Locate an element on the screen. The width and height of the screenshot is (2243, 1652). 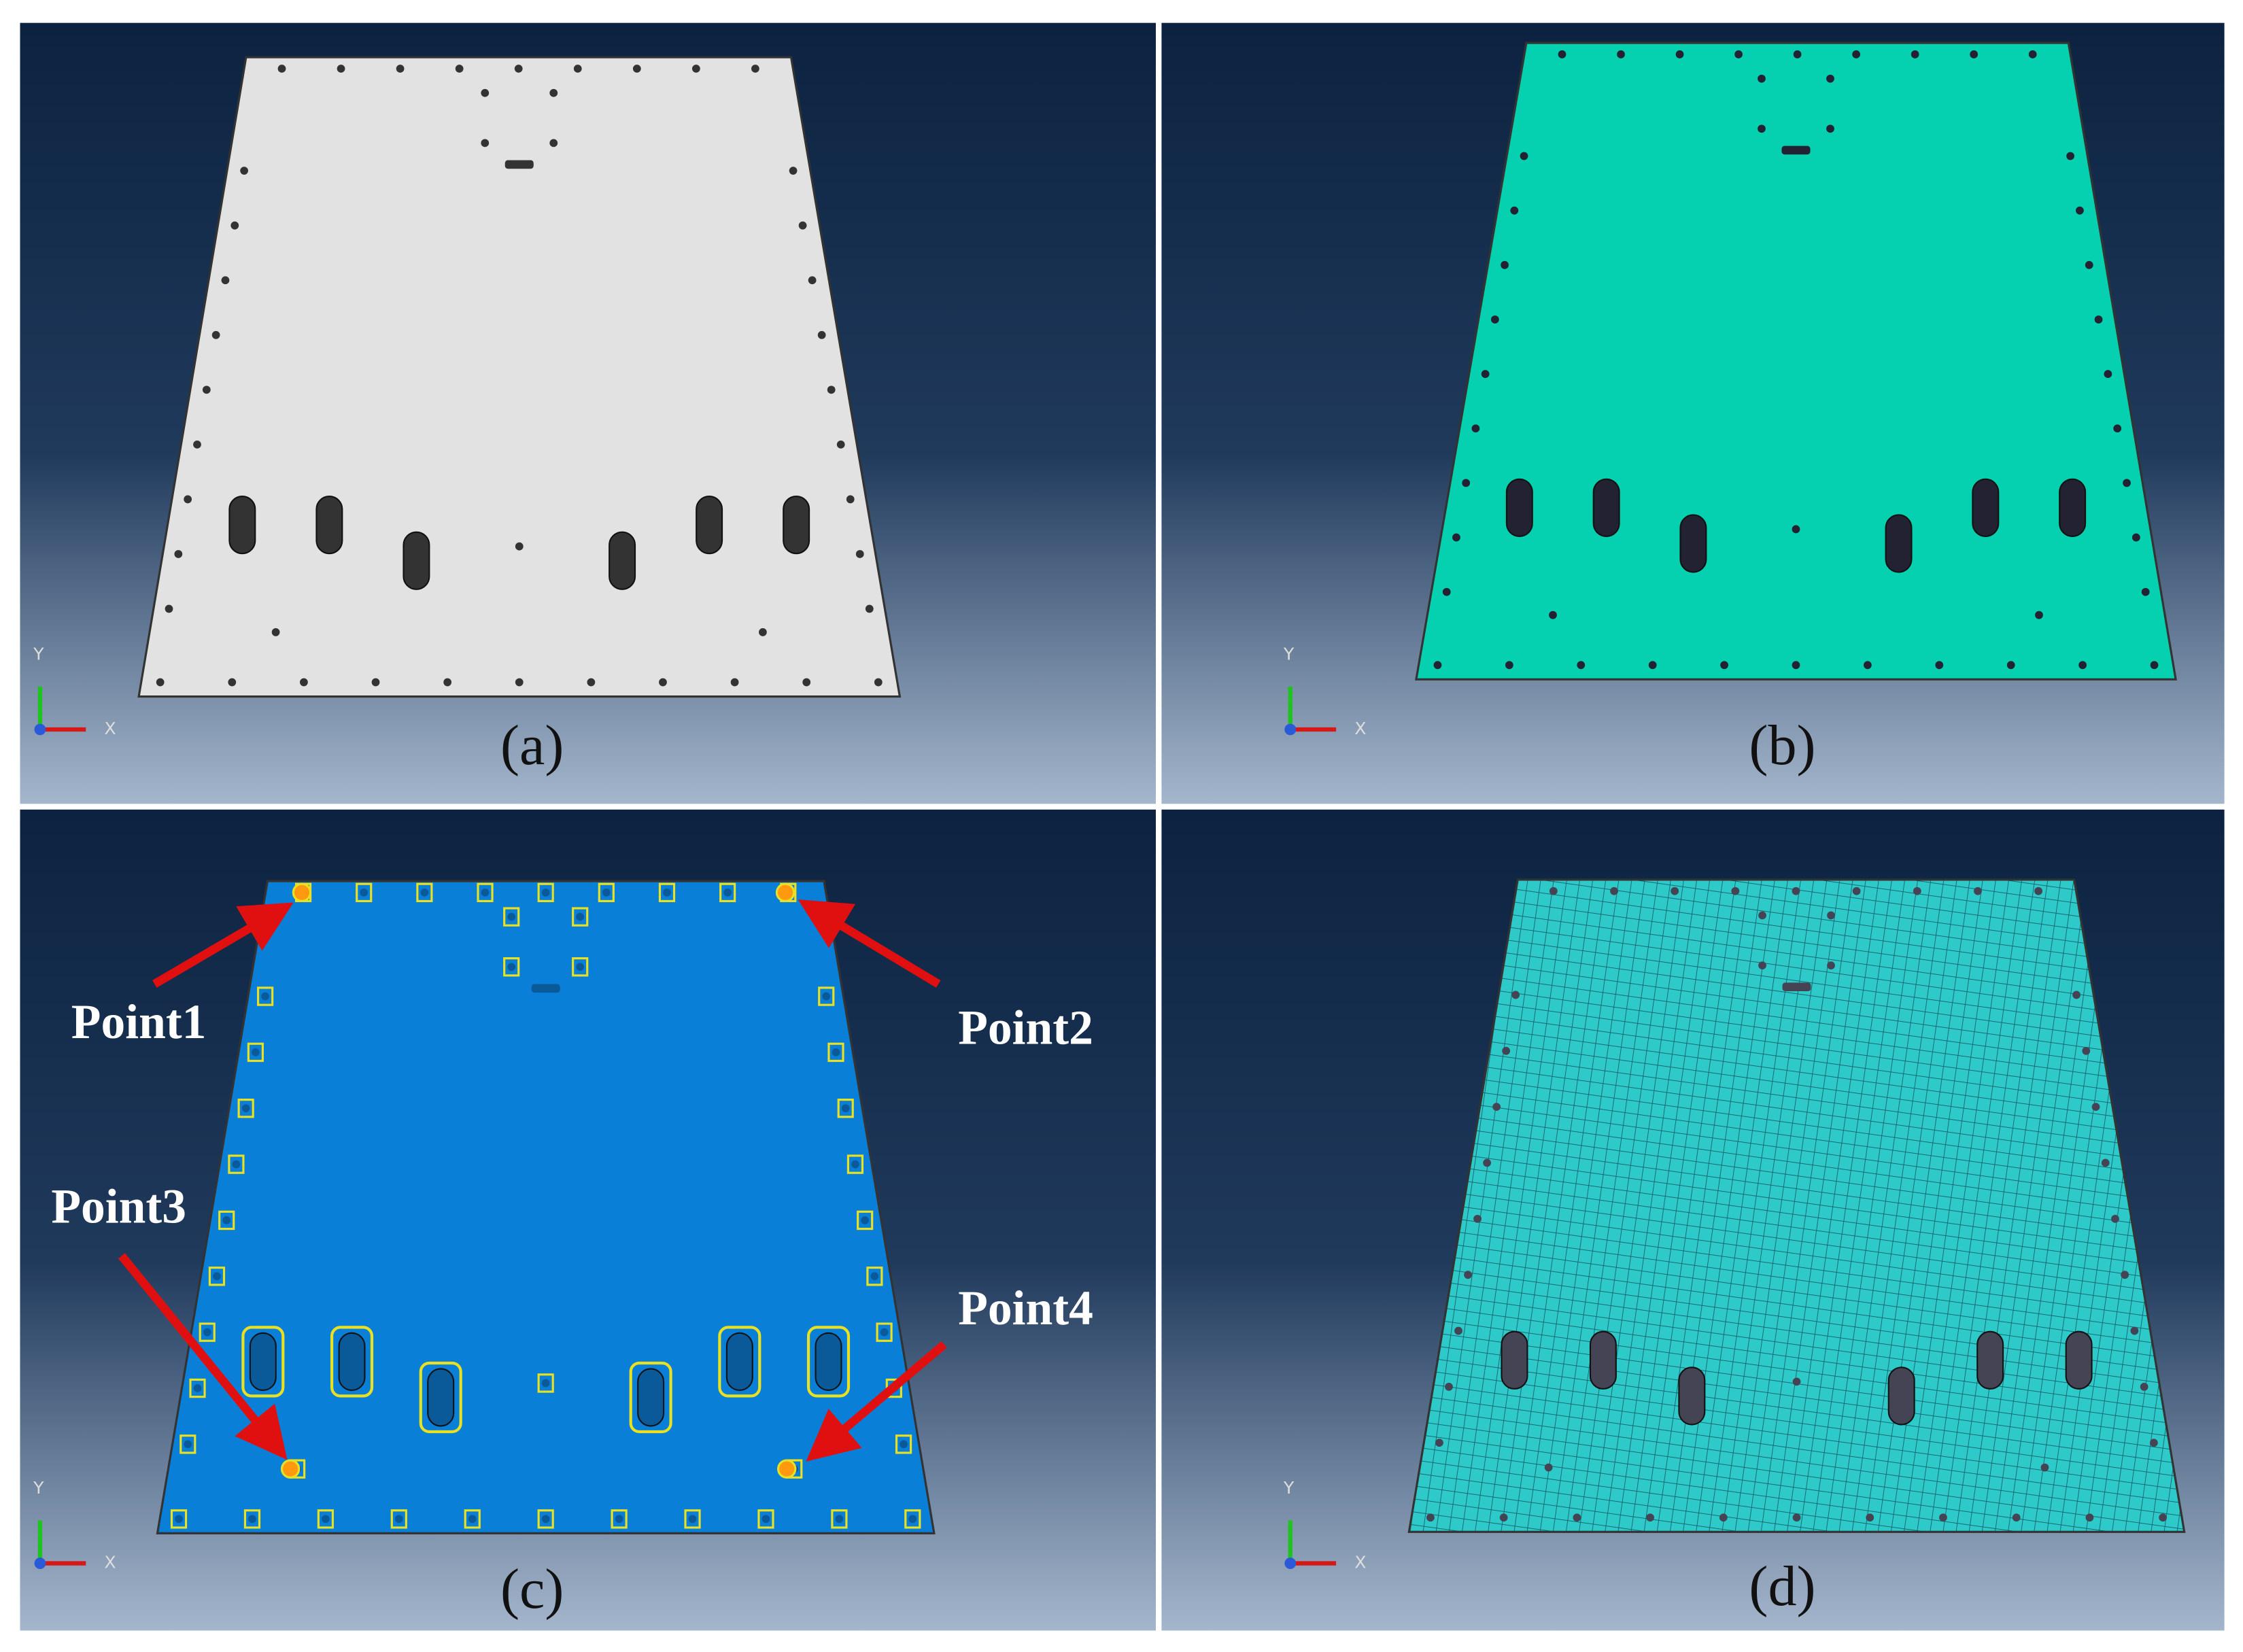
axis-label: Y is located at coordinates (1289, 1488).